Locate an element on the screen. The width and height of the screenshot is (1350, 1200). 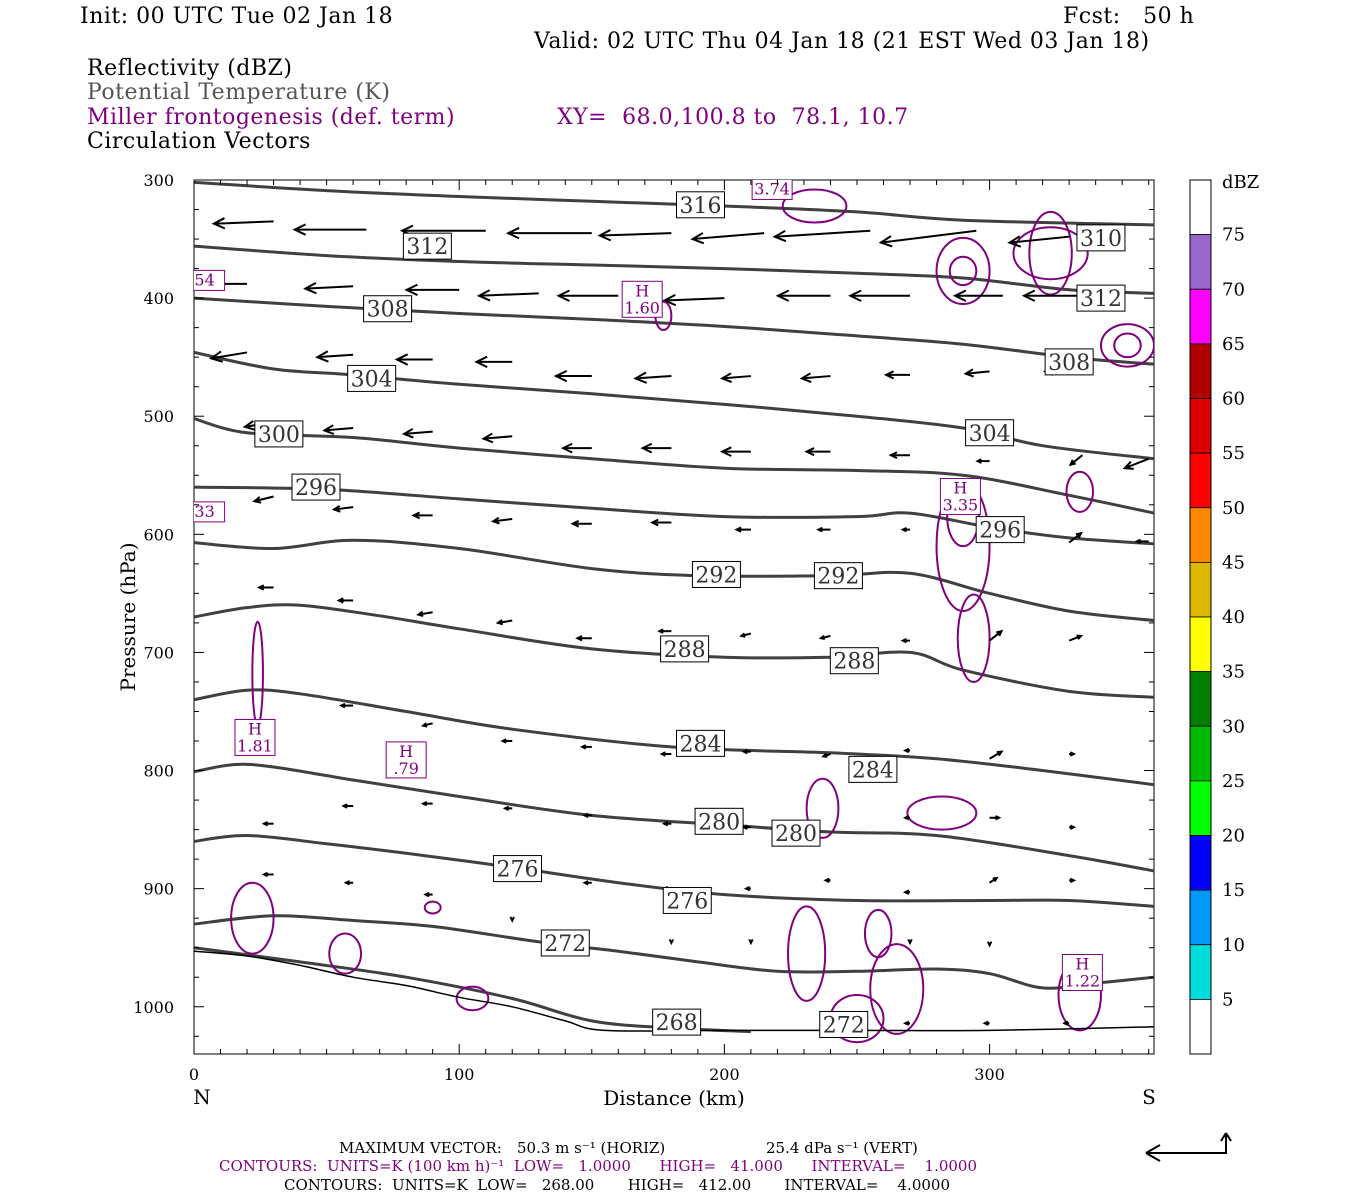
legend-frontogenesis: Miller frontogenesis (def. term) is located at coordinates (271, 117).